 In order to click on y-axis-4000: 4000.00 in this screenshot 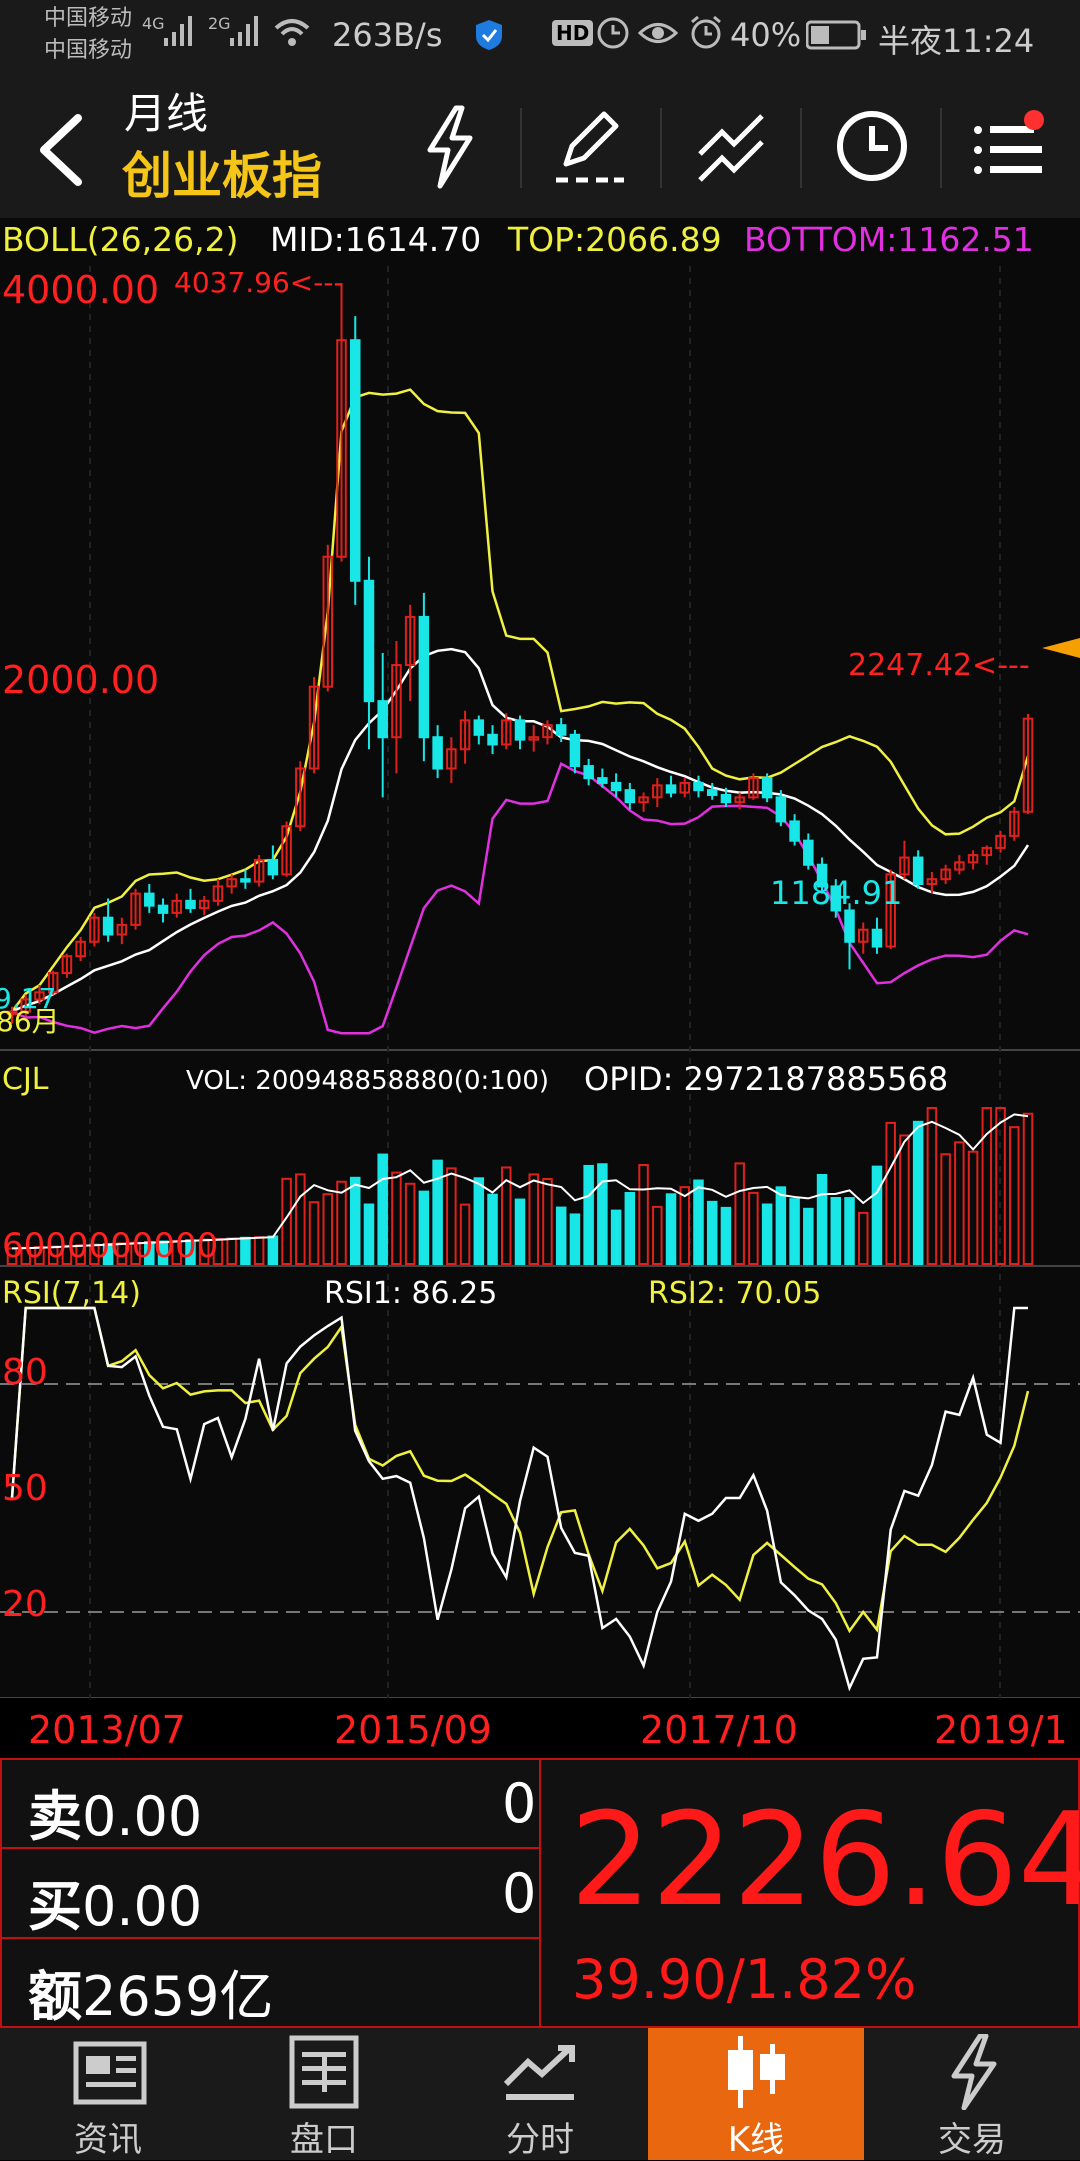, I will do `click(81, 290)`.